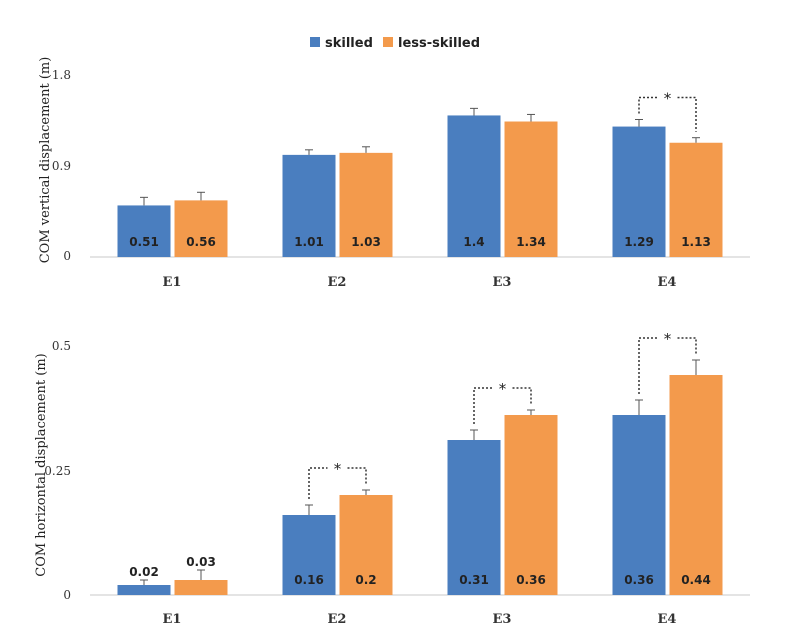 The image size is (801, 636). Describe the element at coordinates (201, 242) in the screenshot. I see `data-label: 0.56` at that location.